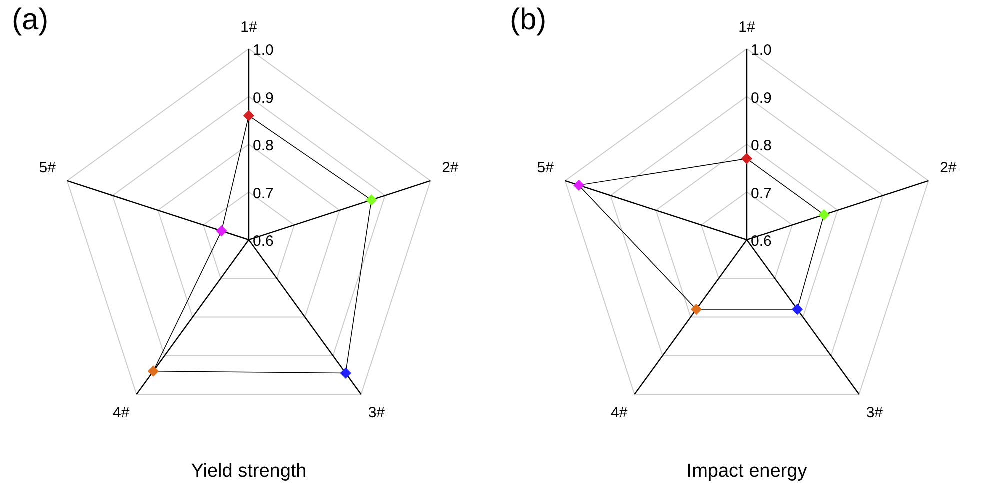 The width and height of the screenshot is (997, 483). Describe the element at coordinates (747, 471) in the screenshot. I see `text: Impact energy` at that location.